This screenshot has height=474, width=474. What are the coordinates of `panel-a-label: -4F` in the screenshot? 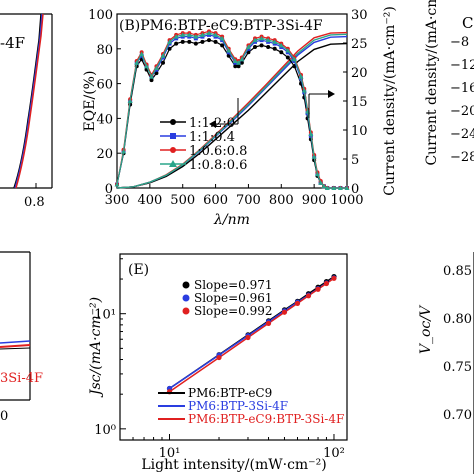 It's located at (12, 43).